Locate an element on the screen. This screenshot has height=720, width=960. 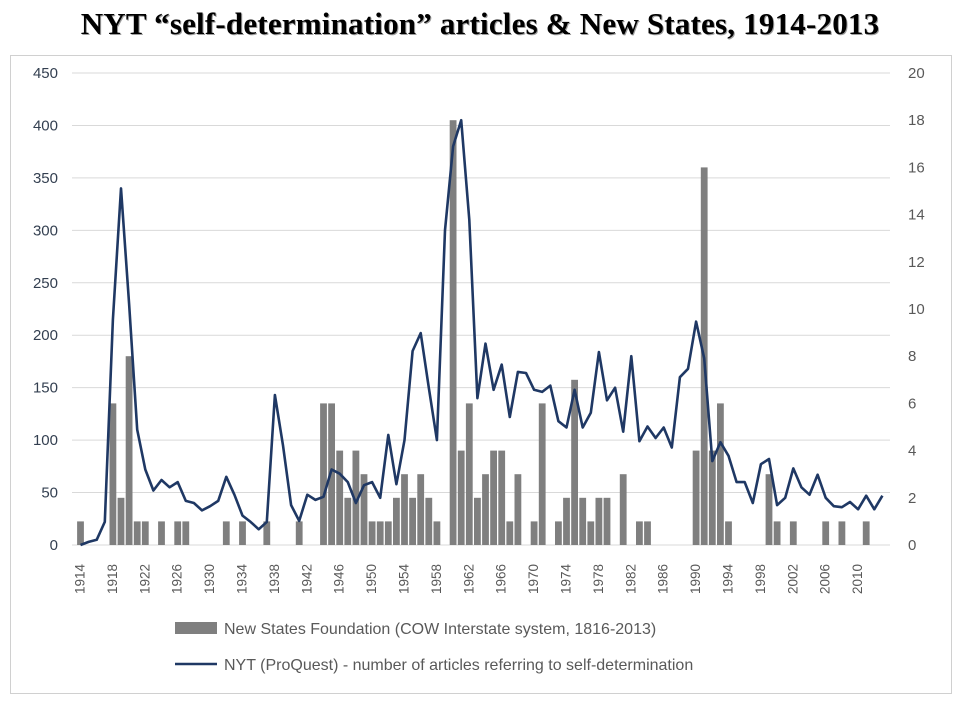
bar-new-states-1958 is located at coordinates (437, 533).